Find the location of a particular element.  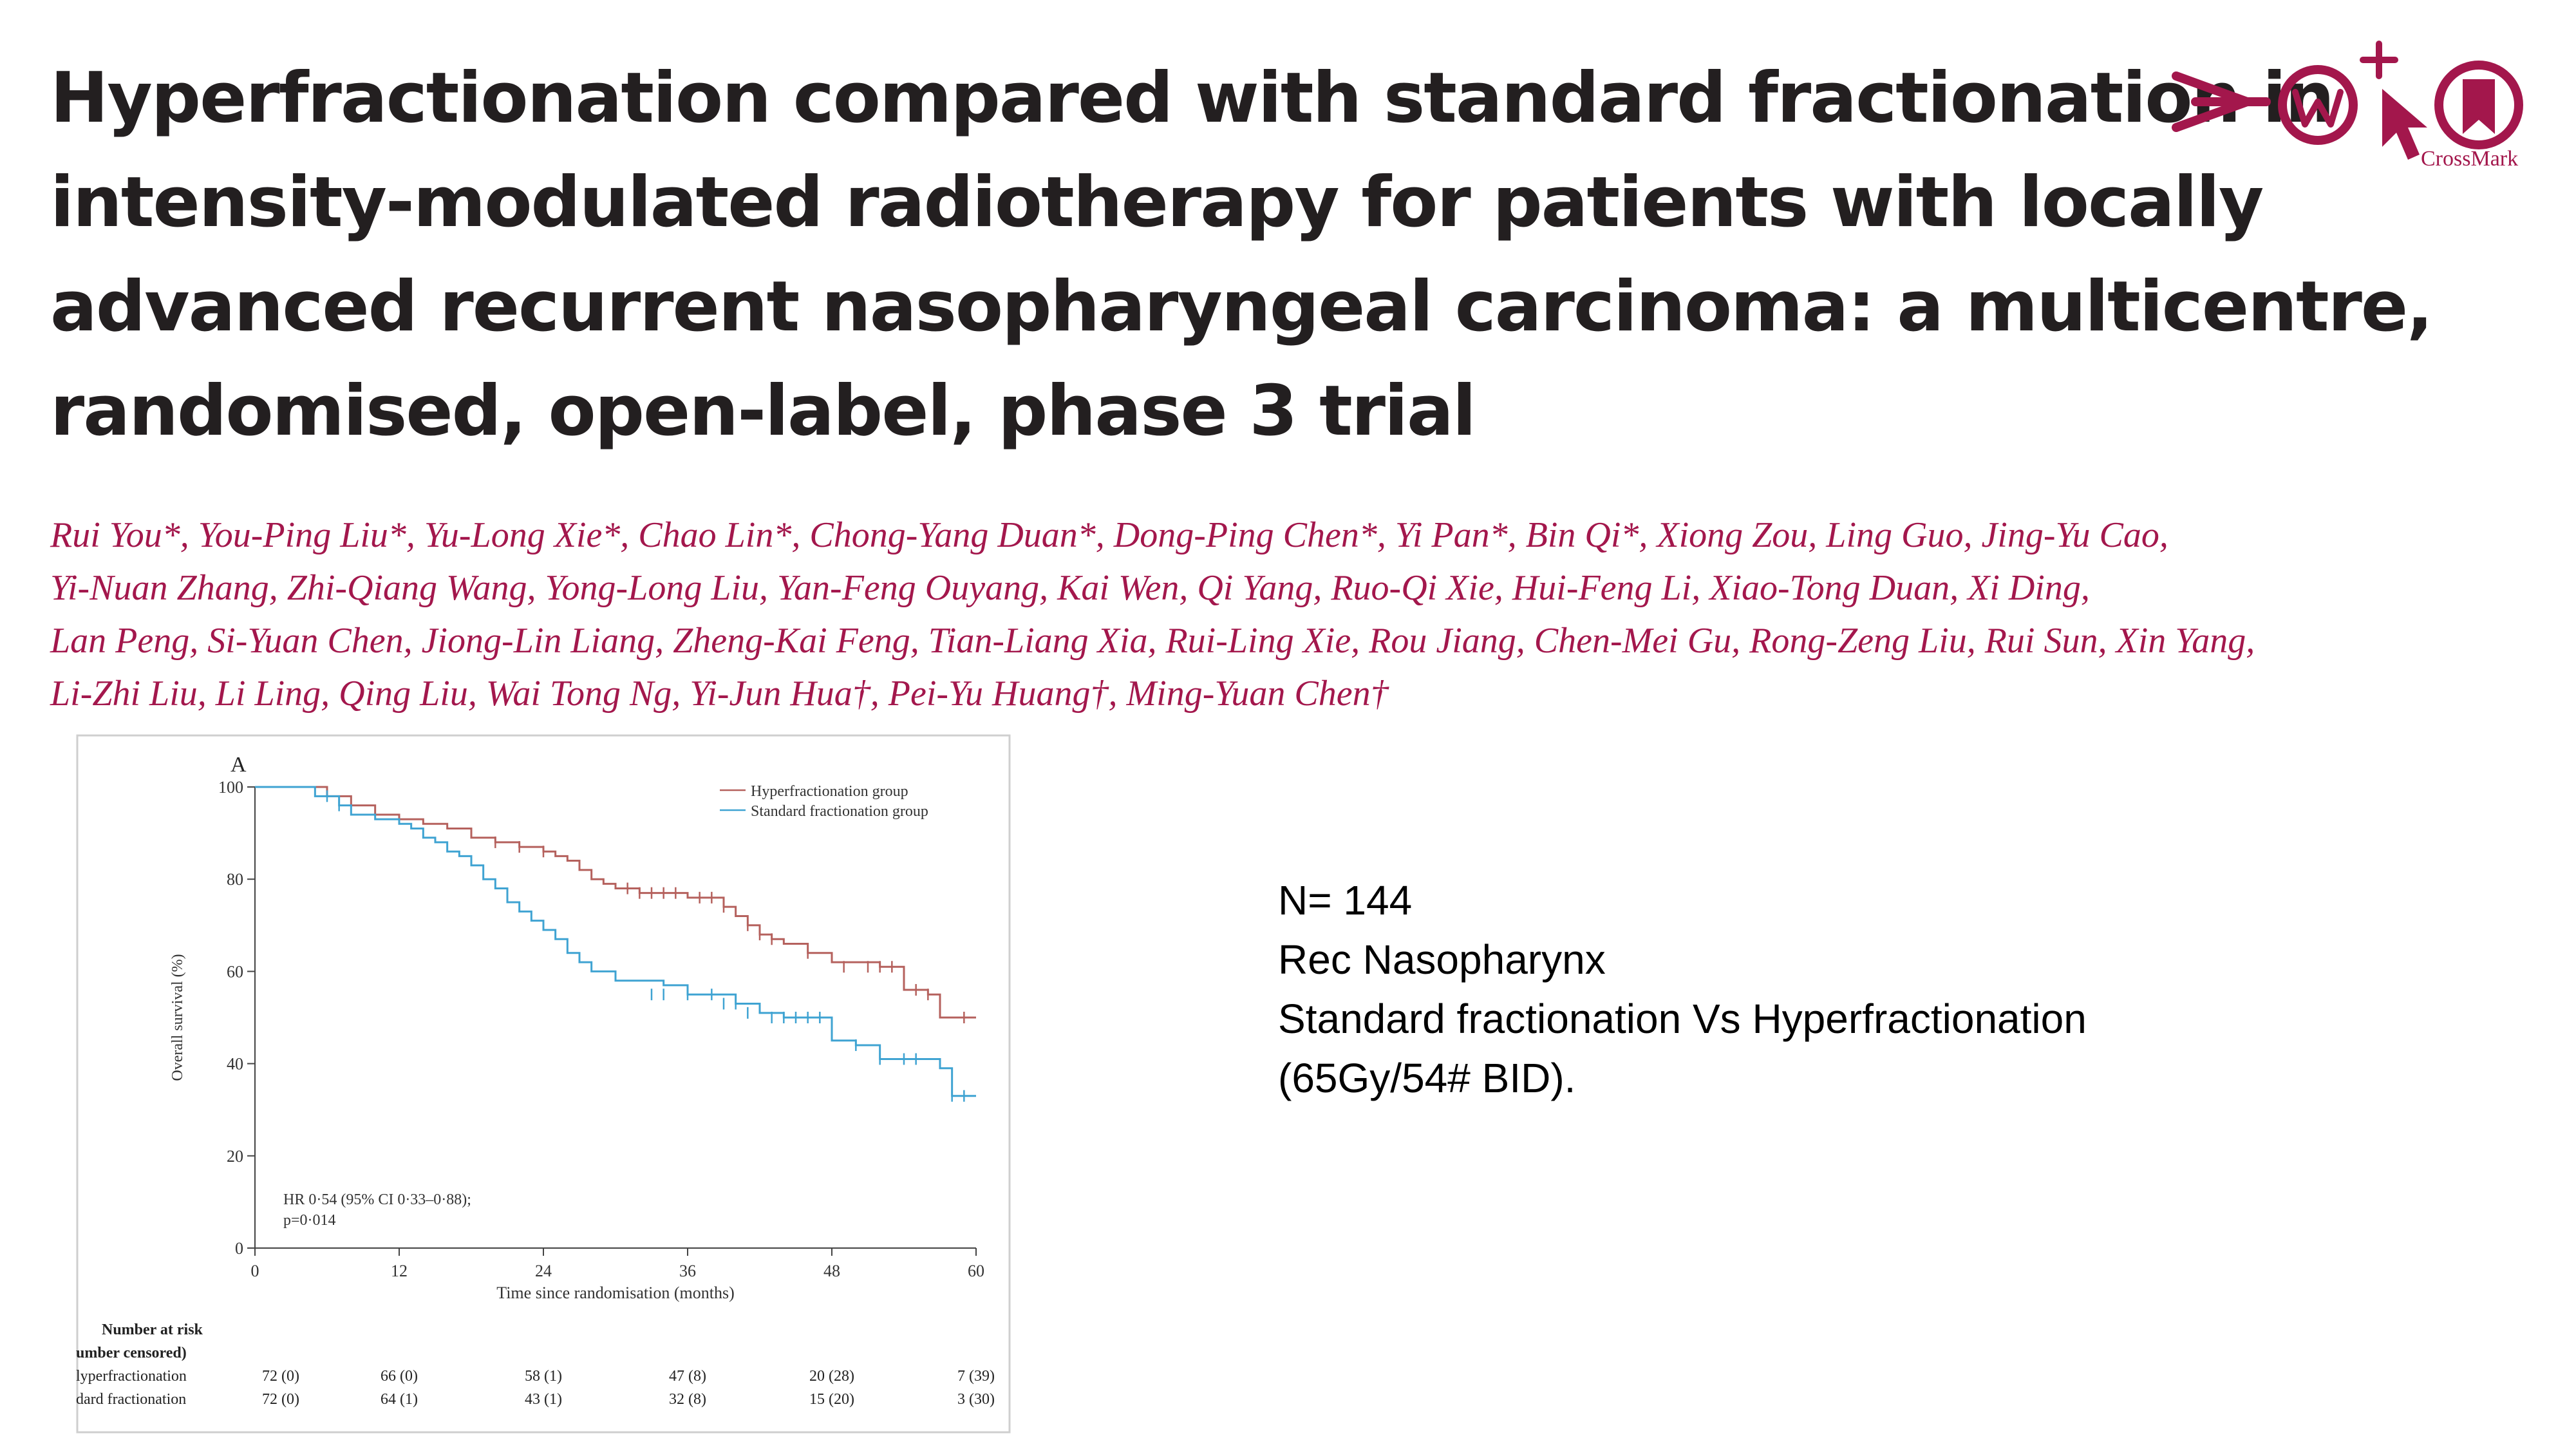

x-tick-label: 48 is located at coordinates (831, 1271).